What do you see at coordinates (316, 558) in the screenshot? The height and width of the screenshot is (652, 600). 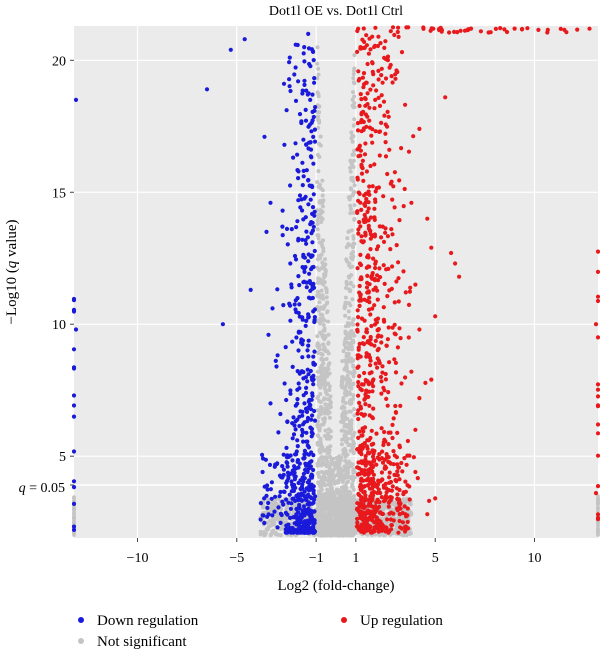 I see `x-tick-label: −1` at bounding box center [316, 558].